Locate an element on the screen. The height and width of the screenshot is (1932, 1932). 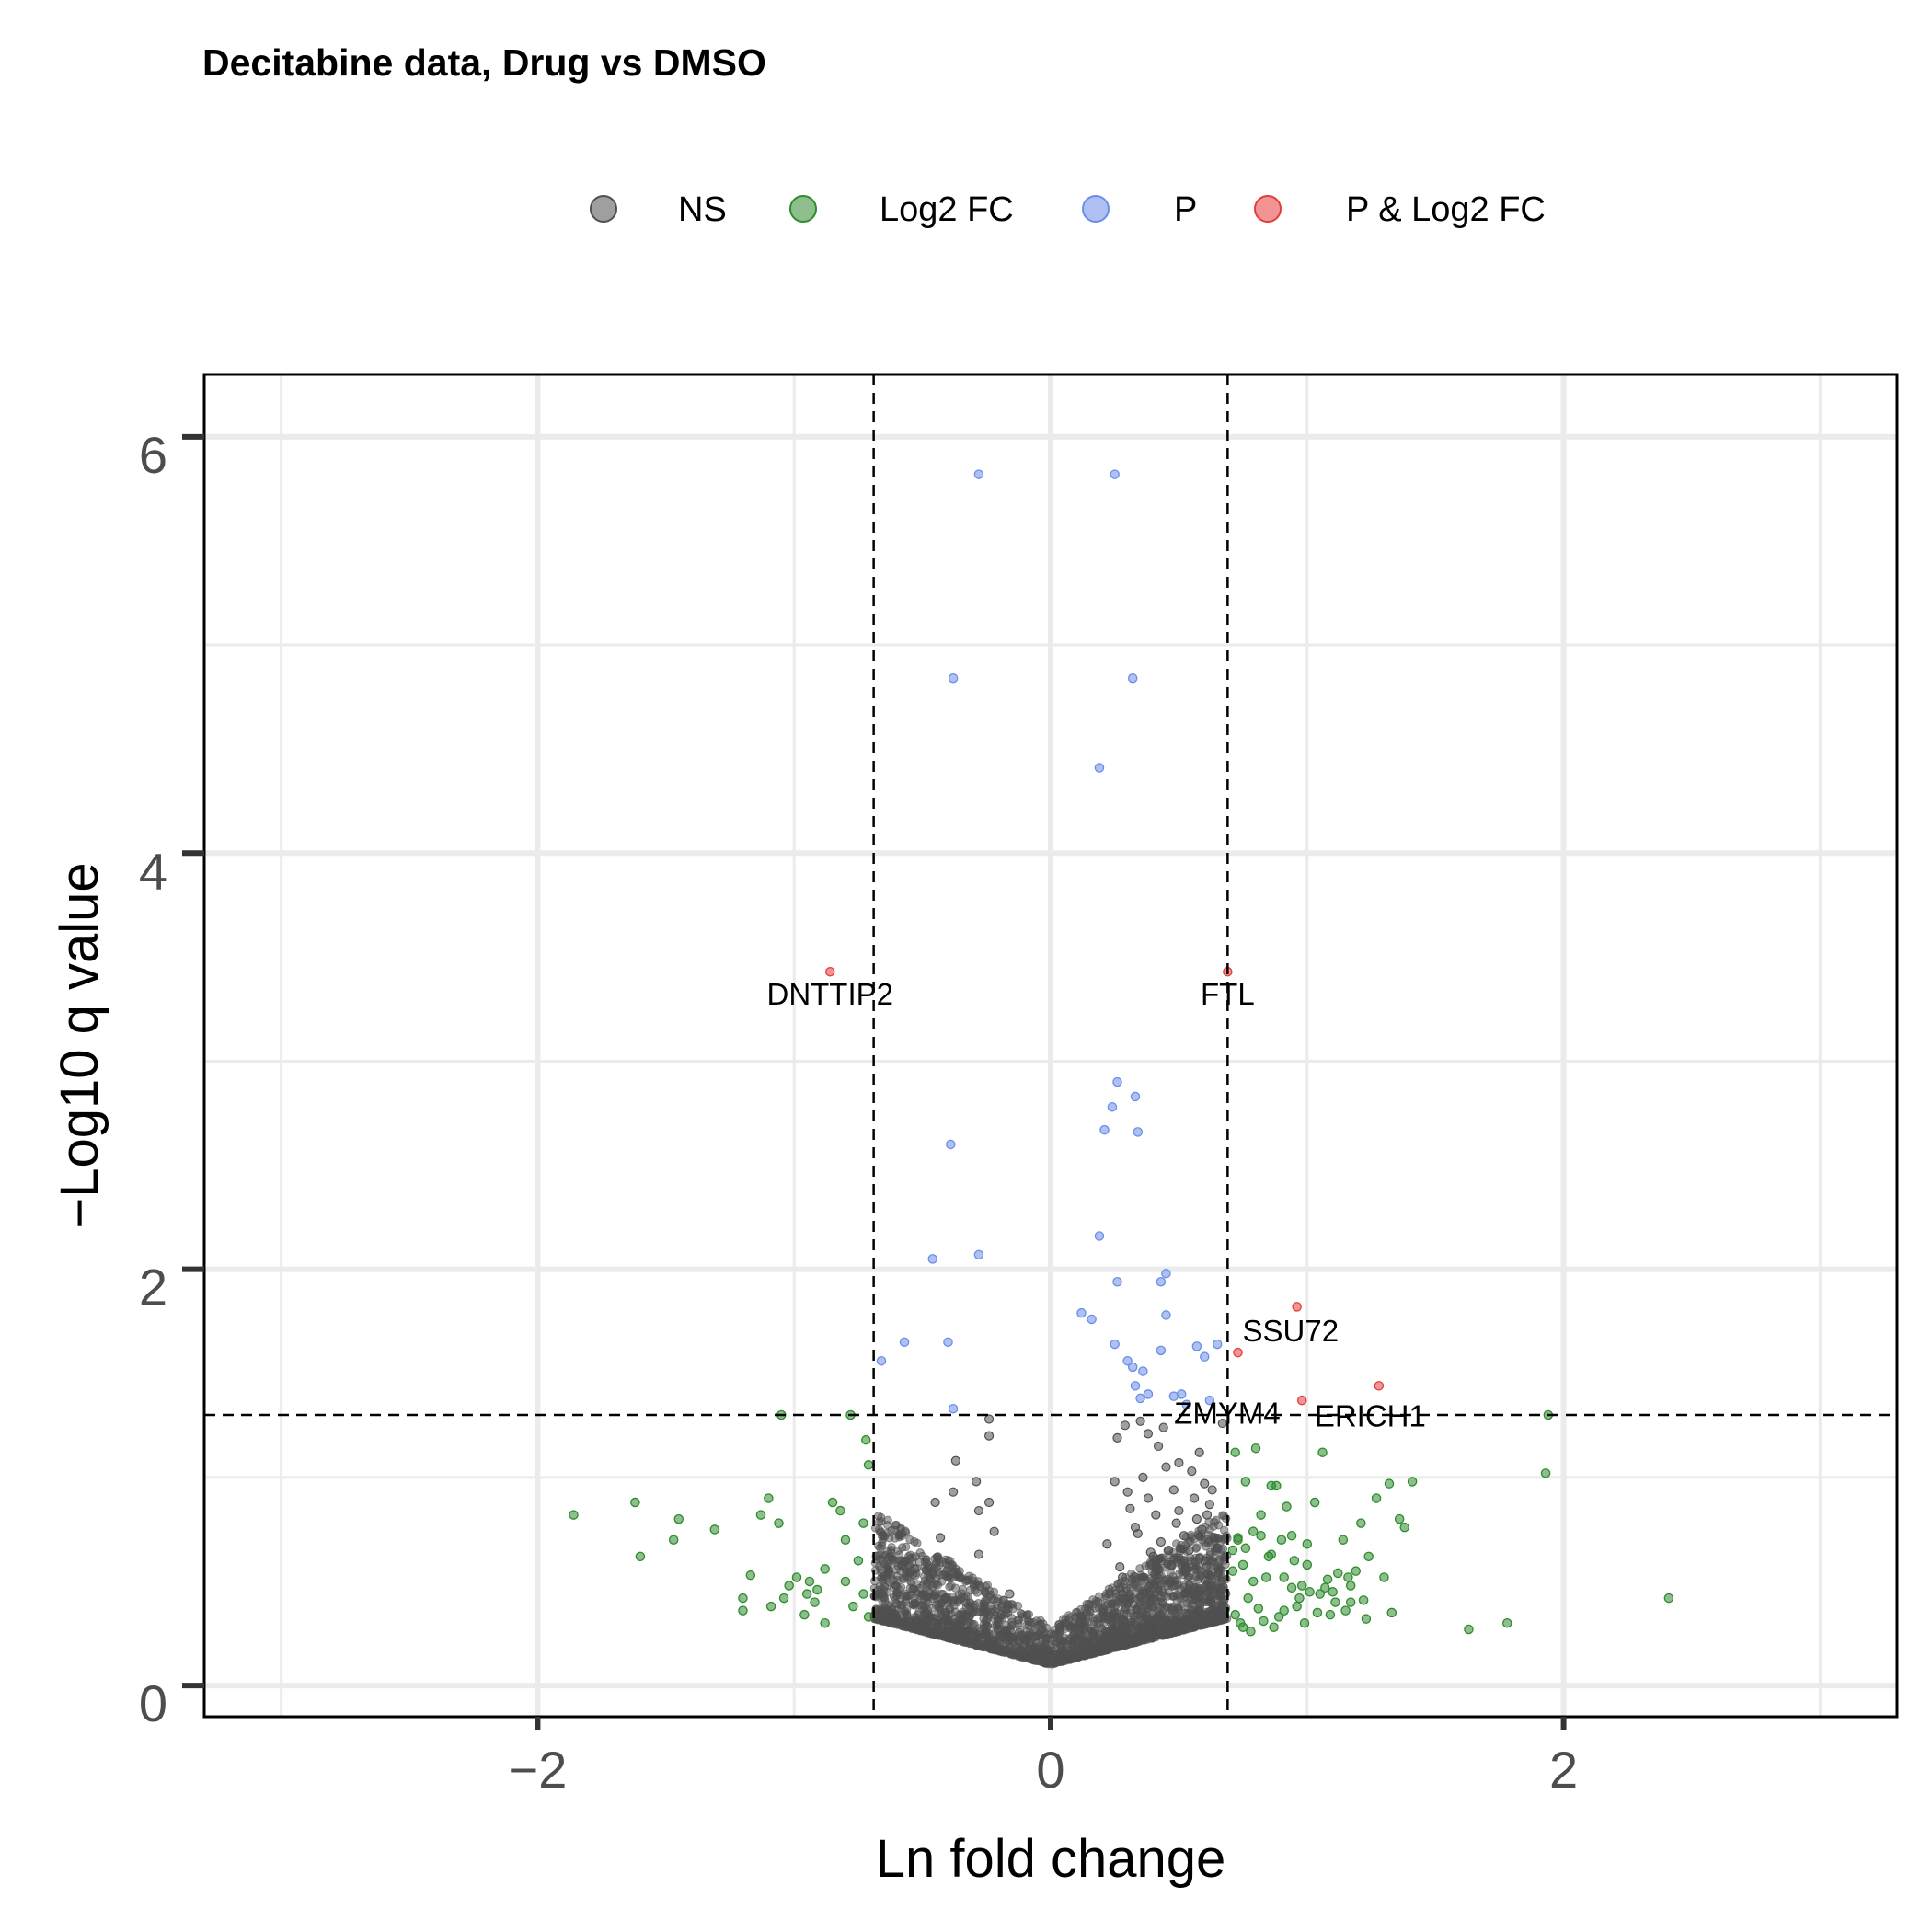
y-tick-label: 2 is located at coordinates (153, 1288).